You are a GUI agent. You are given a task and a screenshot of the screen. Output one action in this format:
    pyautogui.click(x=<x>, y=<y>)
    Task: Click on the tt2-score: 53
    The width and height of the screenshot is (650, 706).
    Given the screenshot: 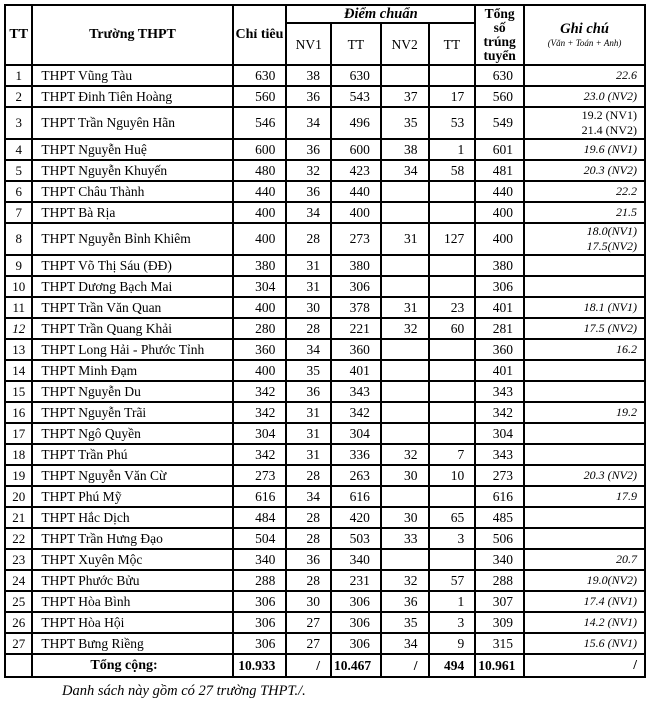 What is the action you would take?
    pyautogui.click(x=452, y=123)
    